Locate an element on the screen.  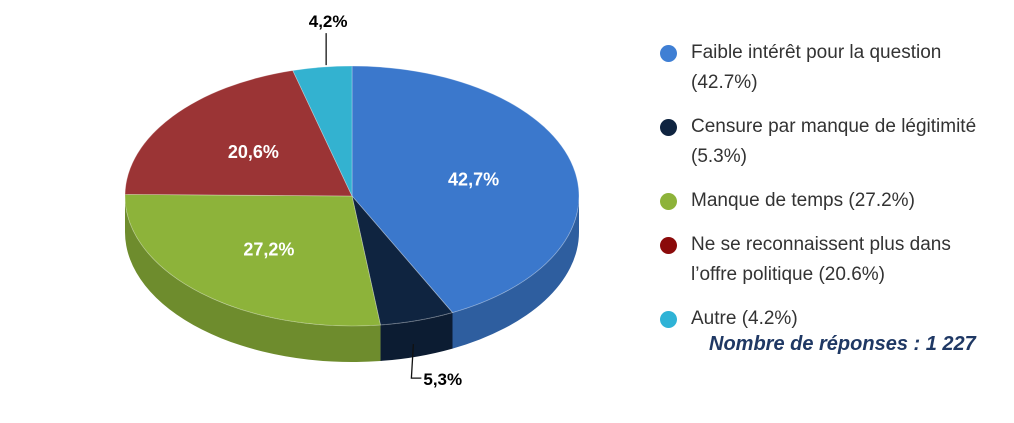
legend-item-4: Autre (4.2%) is located at coordinates (830, 319).